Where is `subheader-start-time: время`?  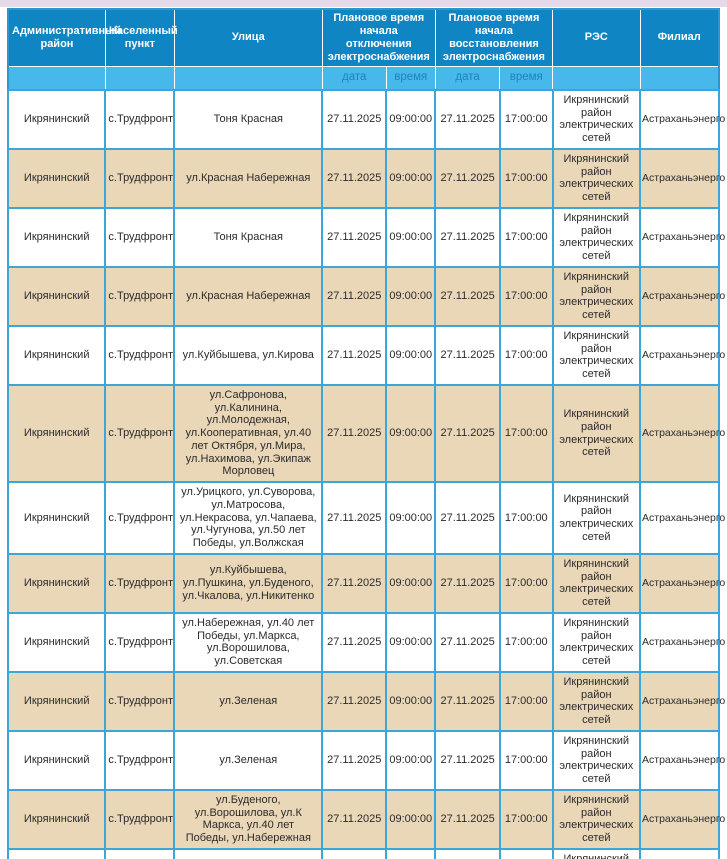 subheader-start-time: время is located at coordinates (410, 78).